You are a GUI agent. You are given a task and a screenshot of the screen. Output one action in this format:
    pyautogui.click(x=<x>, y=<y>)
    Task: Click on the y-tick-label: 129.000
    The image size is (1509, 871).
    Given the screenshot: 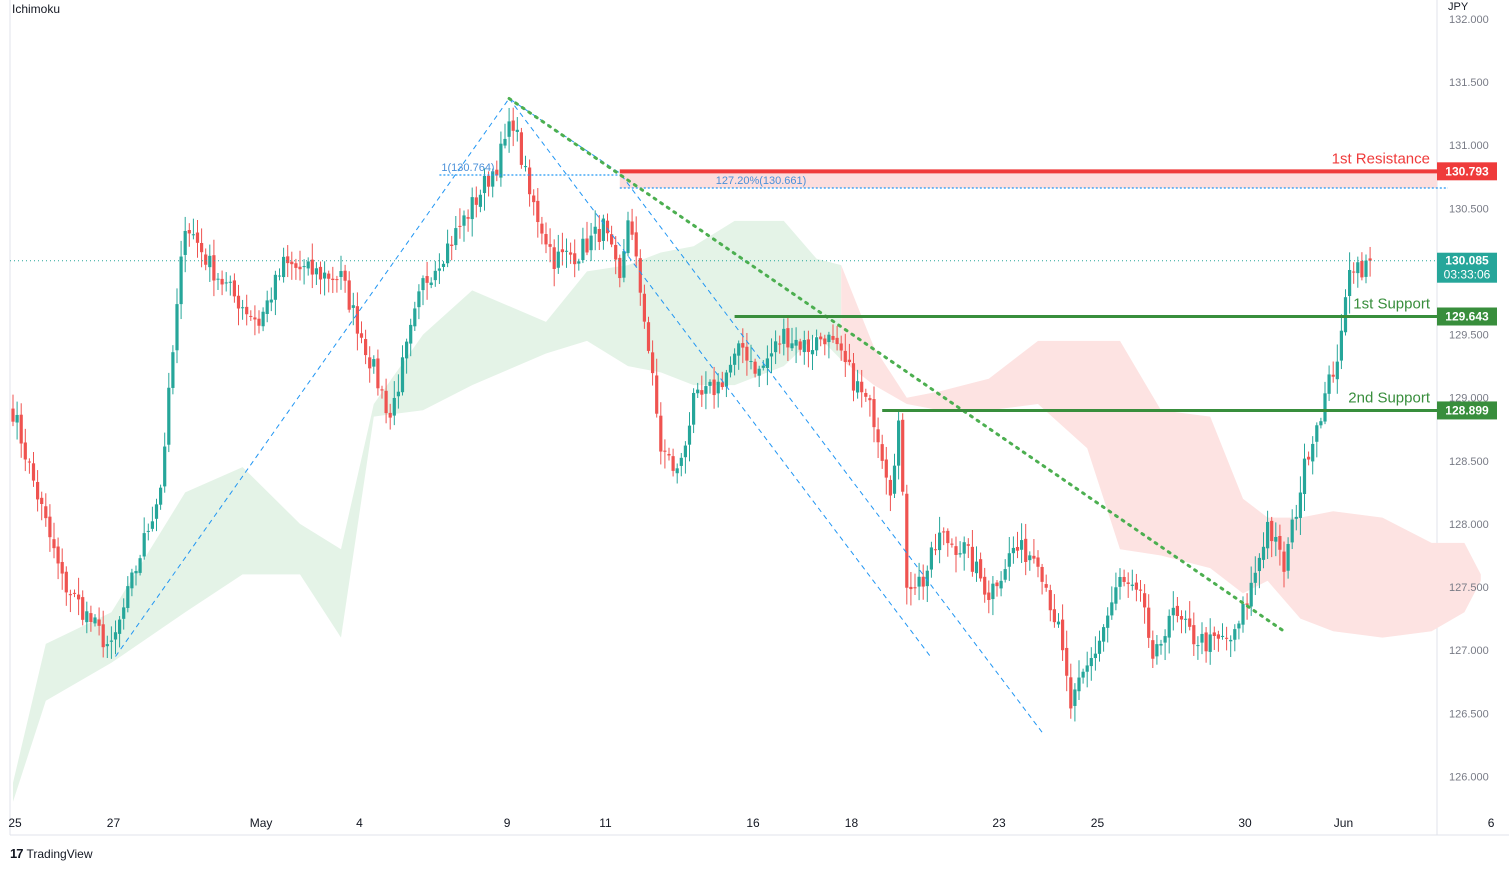 What is the action you would take?
    pyautogui.click(x=1469, y=399)
    